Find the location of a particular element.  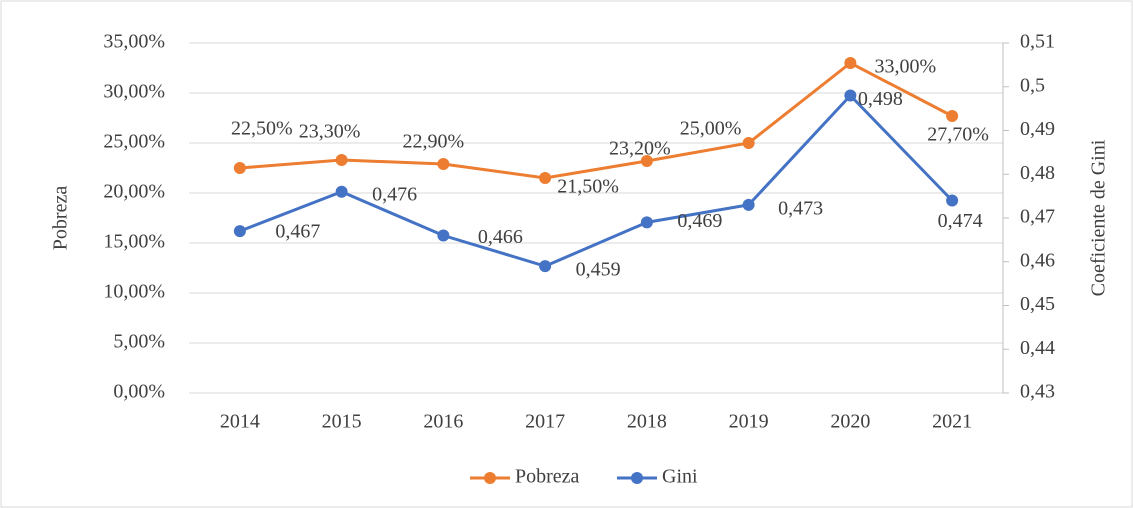

y-tick-label: 0,00% is located at coordinates (139, 392).